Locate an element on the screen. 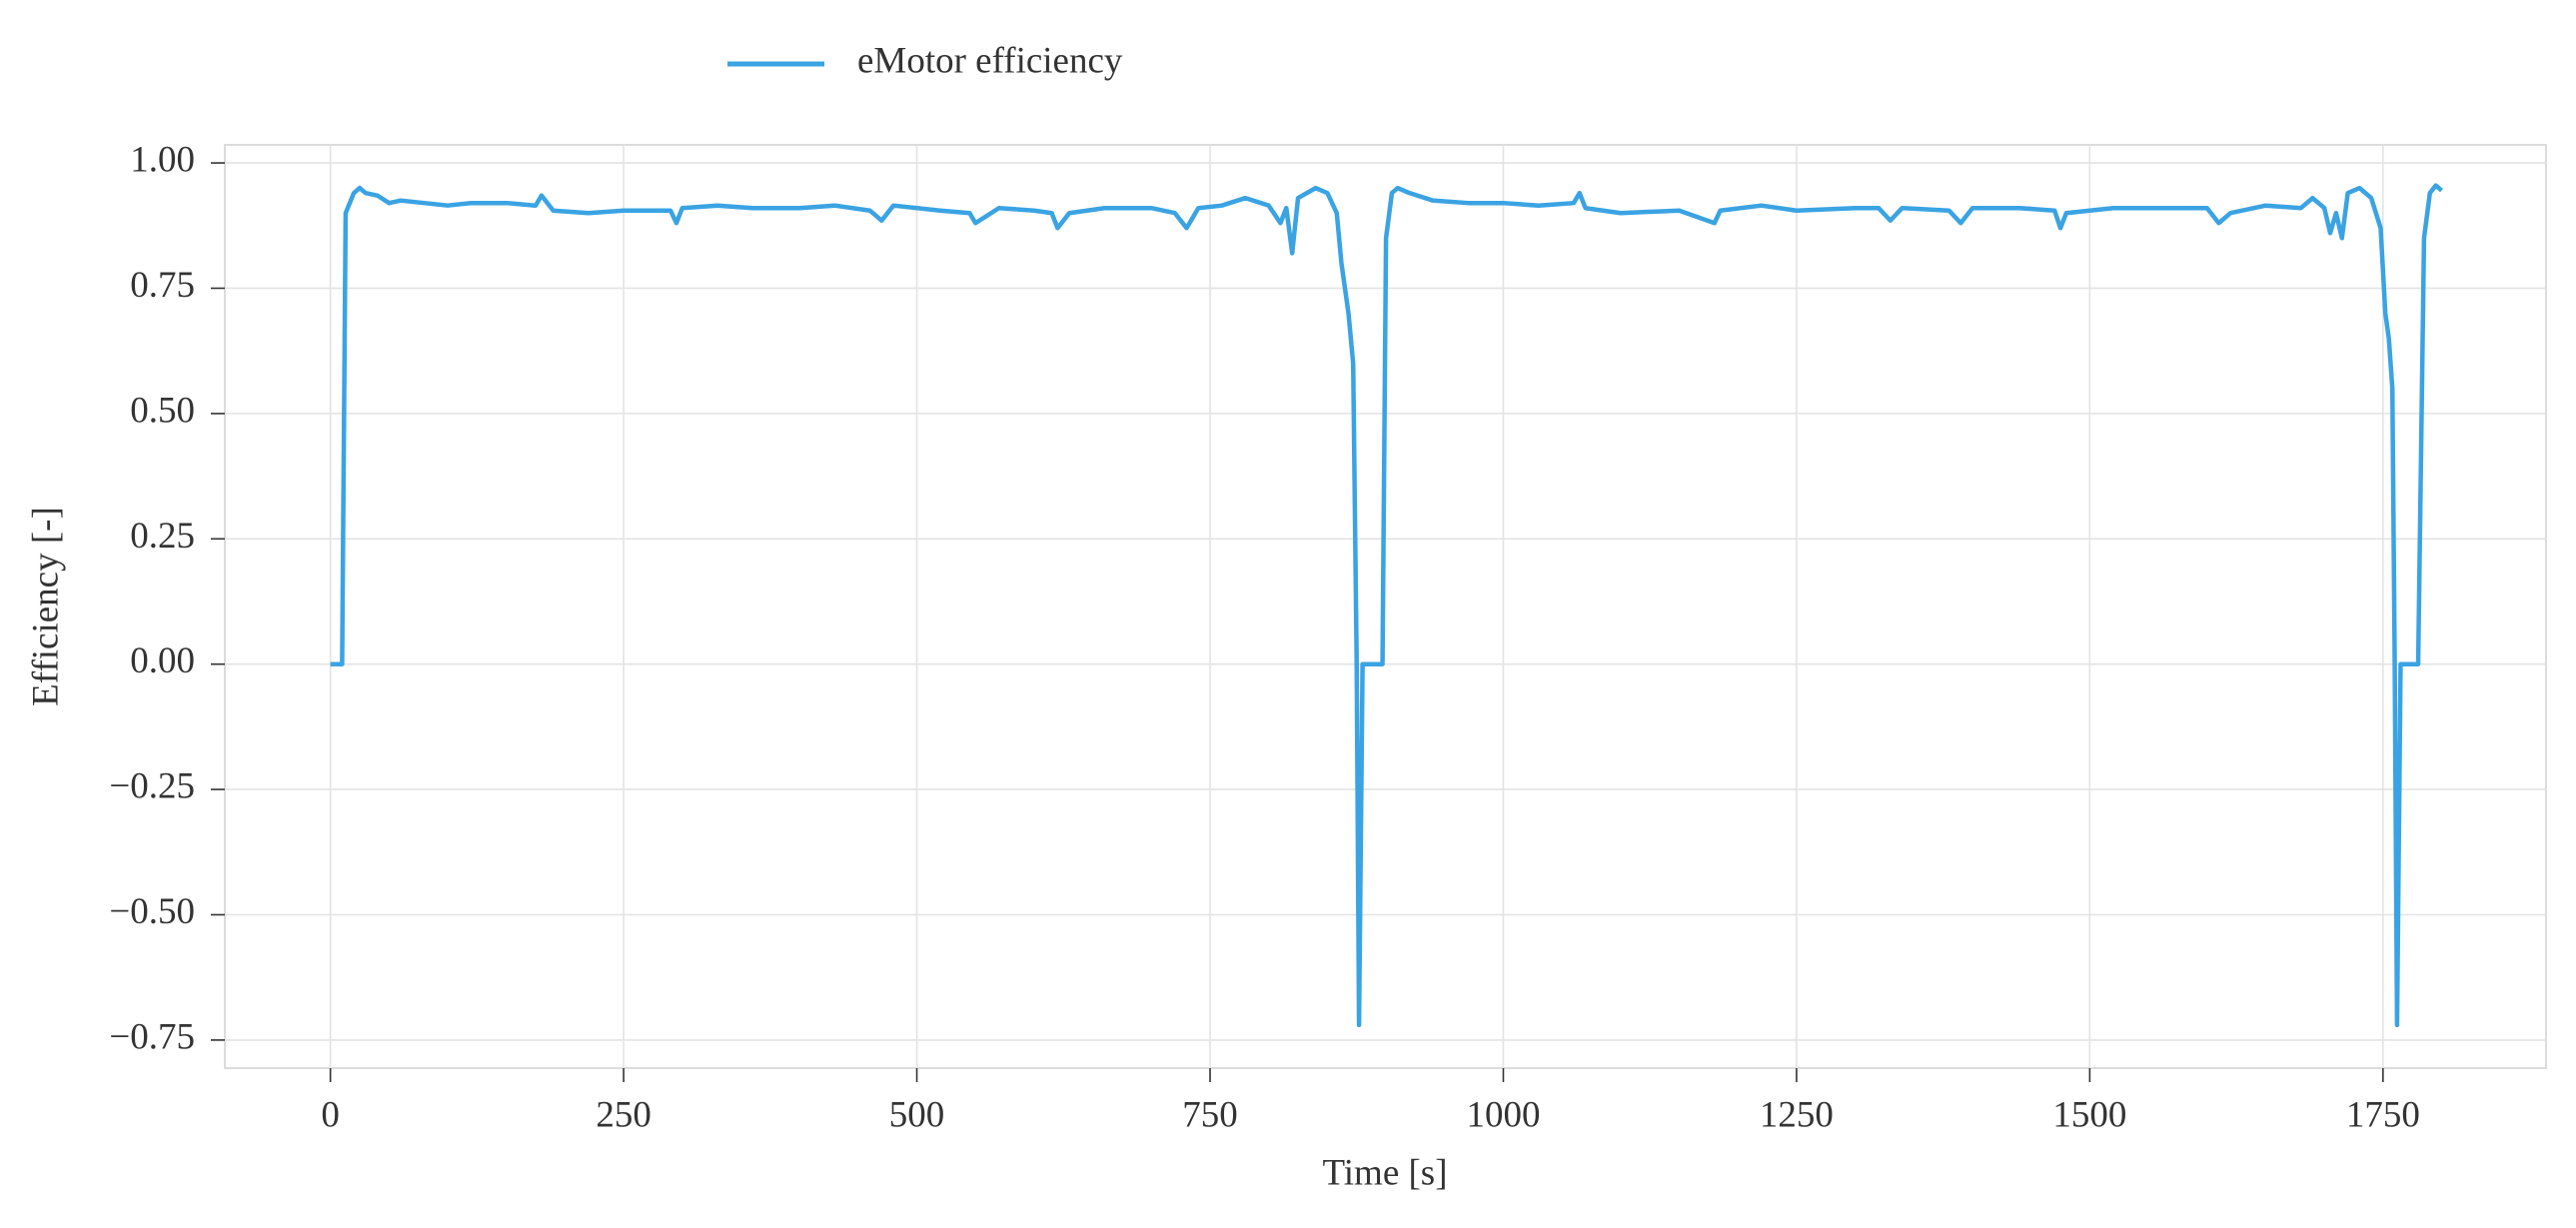 Image resolution: width=2576 pixels, height=1228 pixels. y-tick-label: 0.75 is located at coordinates (162, 285).